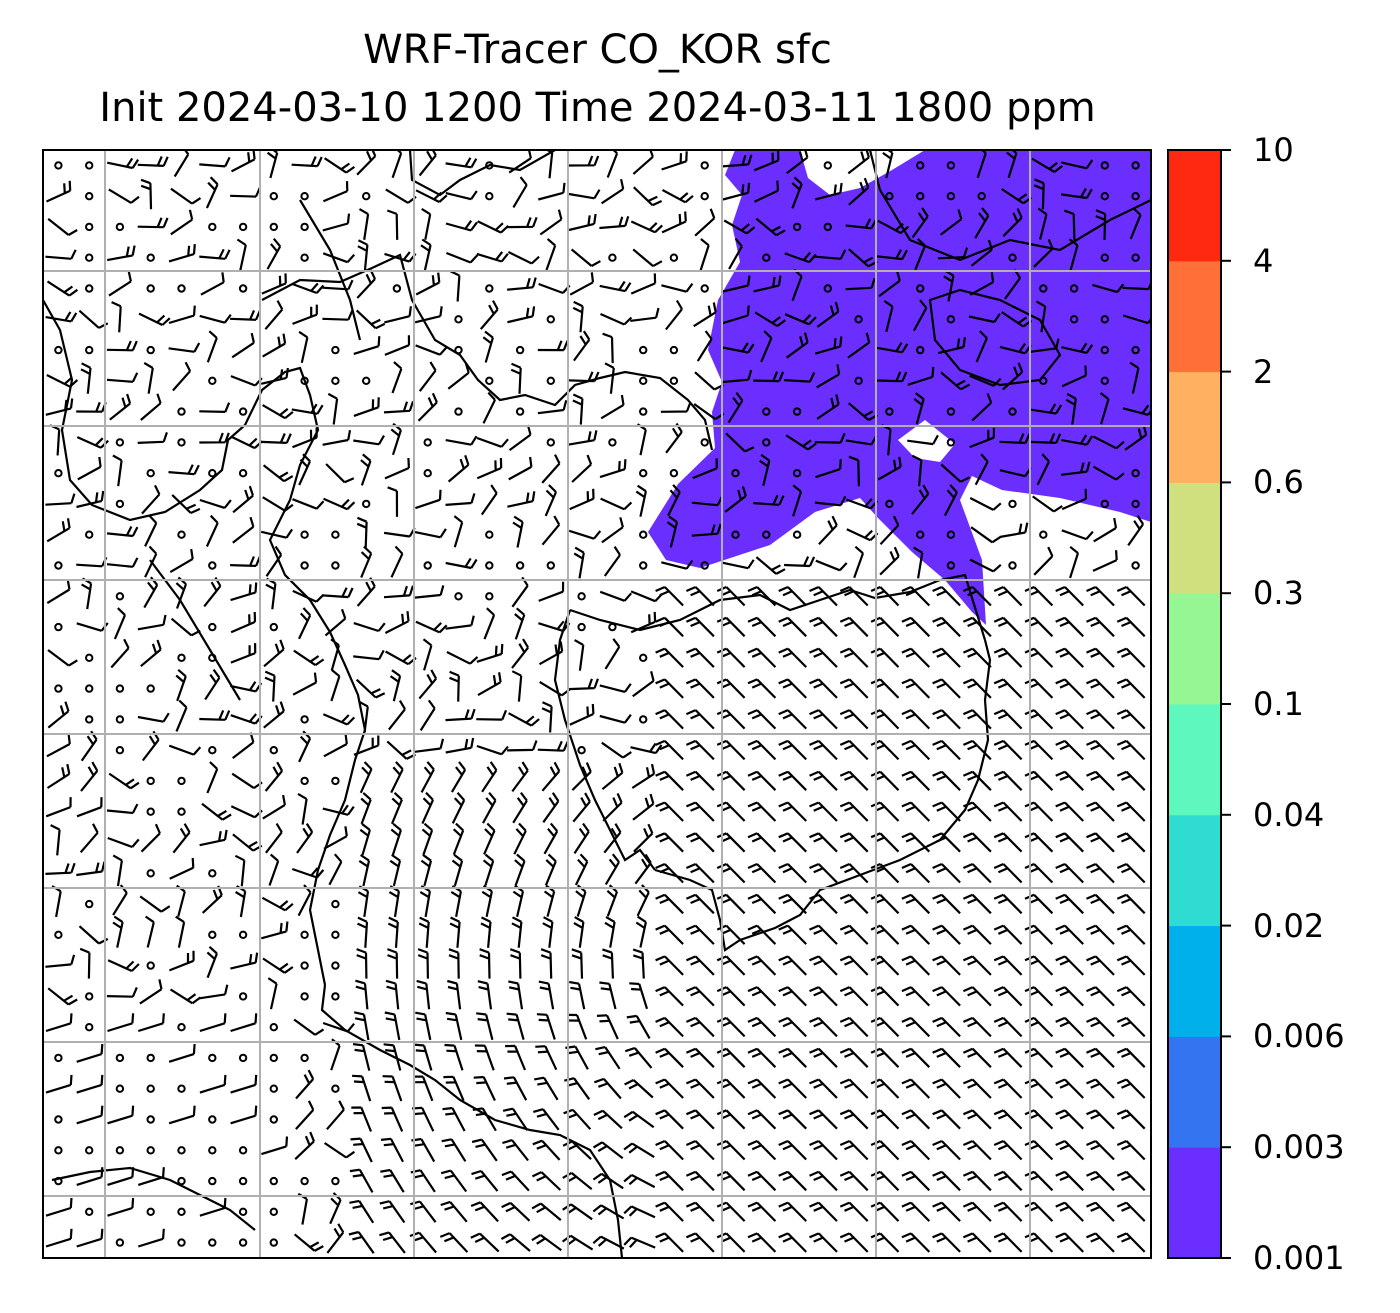 This screenshot has width=1400, height=1313. Describe the element at coordinates (1299, 1147) in the screenshot. I see `colorbar-tick-label: 0.003` at that location.